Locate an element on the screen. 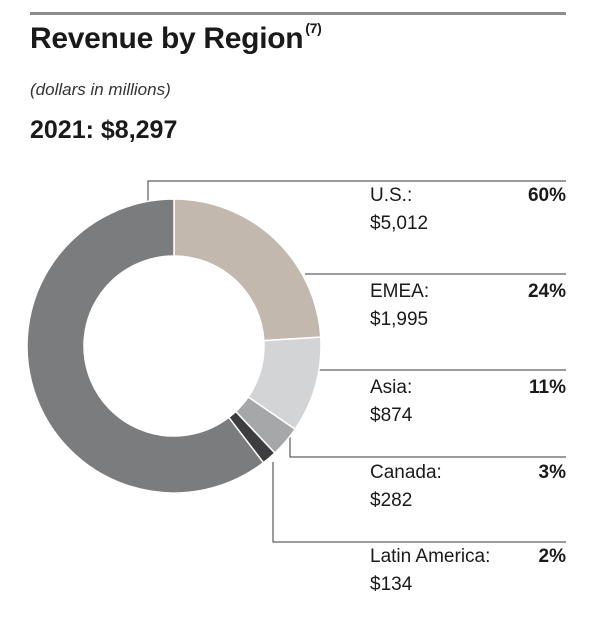 The width and height of the screenshot is (605, 638). leader-line-canada is located at coordinates (427, 445).